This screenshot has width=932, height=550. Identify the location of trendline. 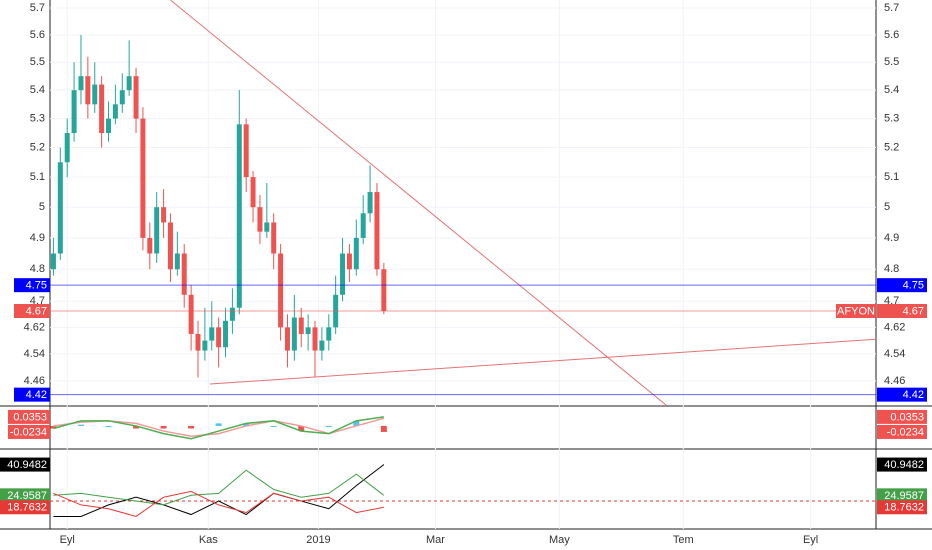
(543, 361).